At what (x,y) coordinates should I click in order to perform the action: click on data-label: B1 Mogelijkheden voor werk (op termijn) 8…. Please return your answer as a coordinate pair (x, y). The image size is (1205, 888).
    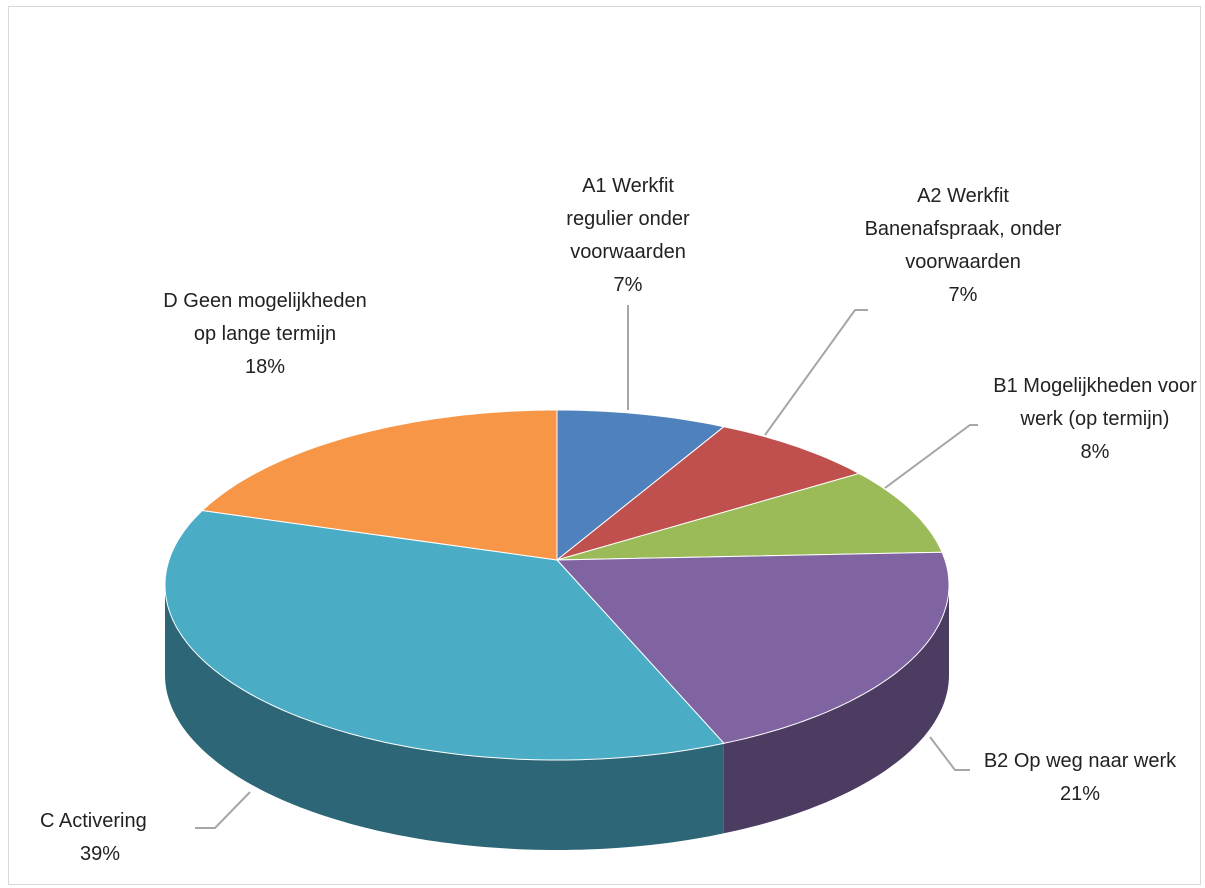
    Looking at the image, I should click on (1095, 419).